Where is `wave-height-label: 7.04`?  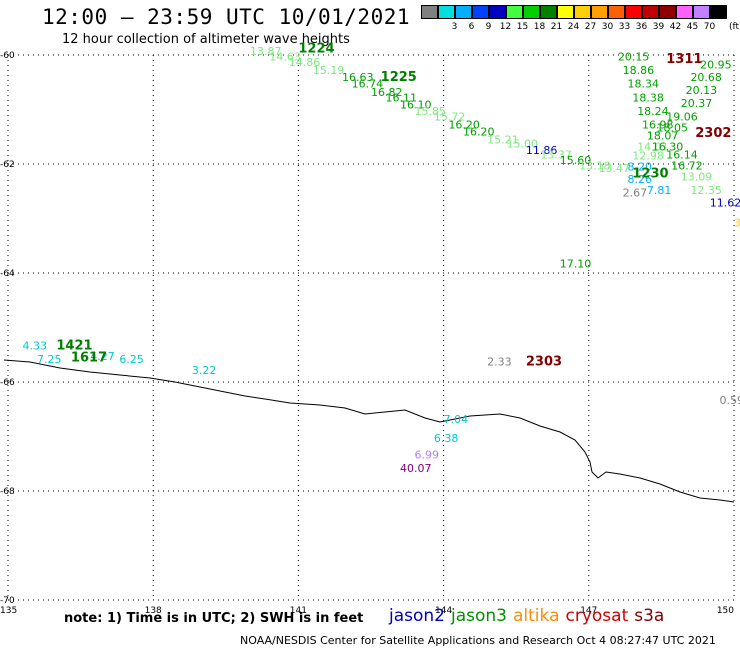 wave-height-label: 7.04 is located at coordinates (456, 419).